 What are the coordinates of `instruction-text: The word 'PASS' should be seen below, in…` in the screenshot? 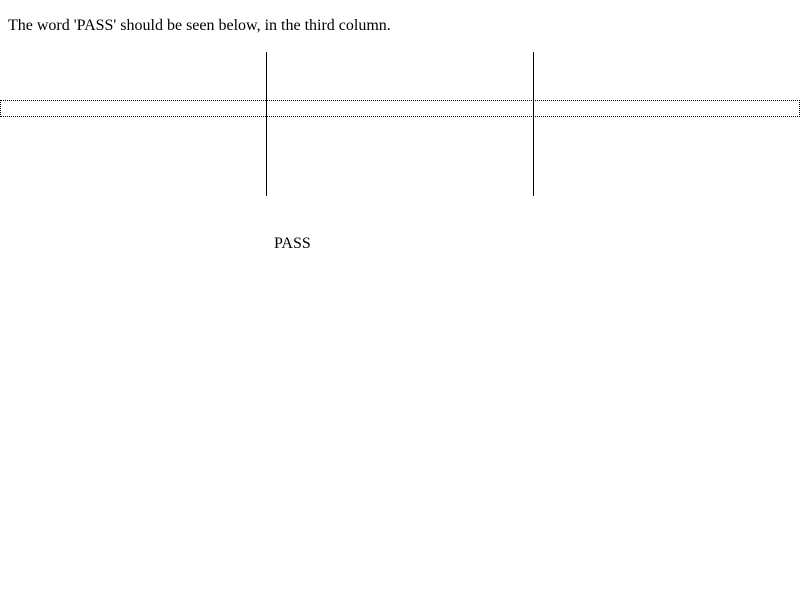 It's located at (199, 25).